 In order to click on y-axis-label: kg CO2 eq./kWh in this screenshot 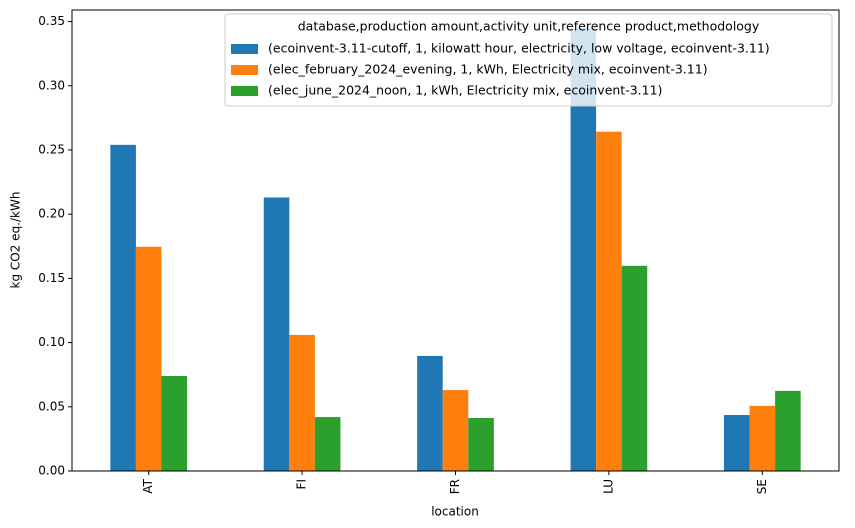, I will do `click(16, 240)`.